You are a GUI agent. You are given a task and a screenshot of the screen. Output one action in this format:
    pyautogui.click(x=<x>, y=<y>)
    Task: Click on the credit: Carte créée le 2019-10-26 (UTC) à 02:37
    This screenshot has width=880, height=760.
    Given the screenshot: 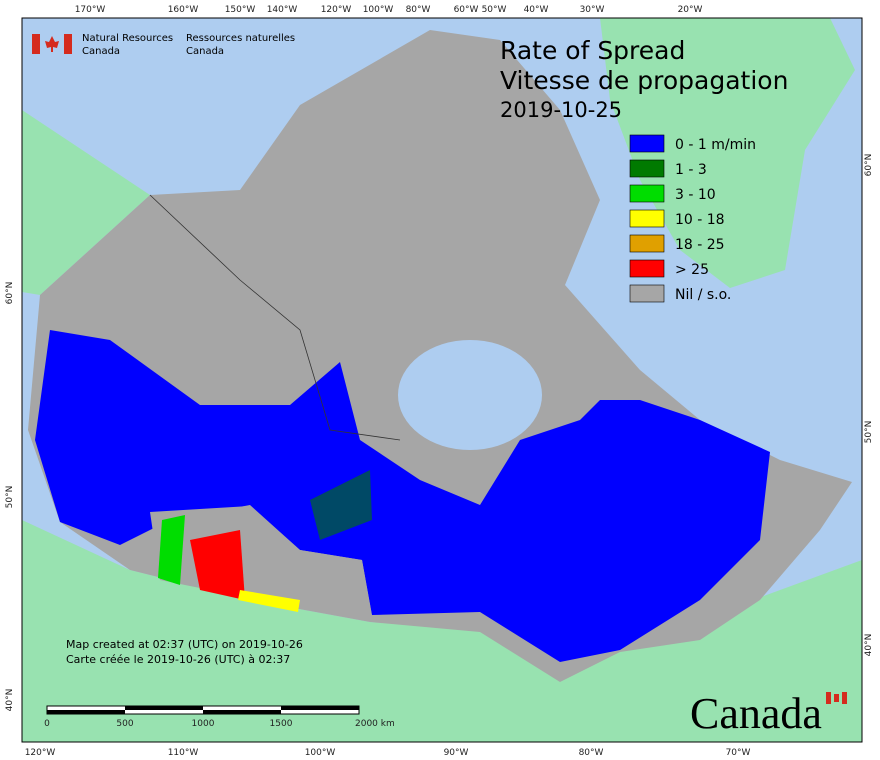 What is the action you would take?
    pyautogui.click(x=178, y=659)
    